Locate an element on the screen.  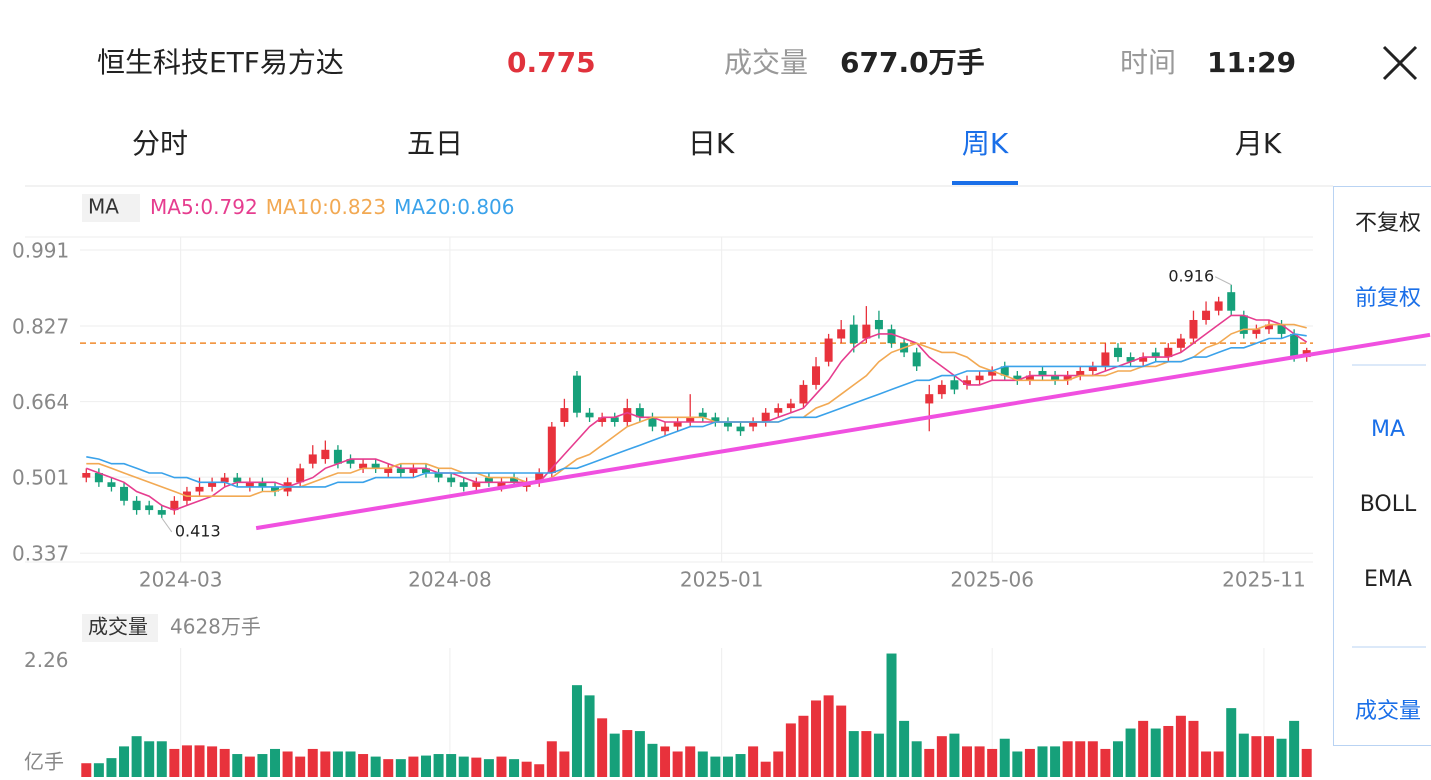
x-tick-label: 2024-08 is located at coordinates (450, 580).